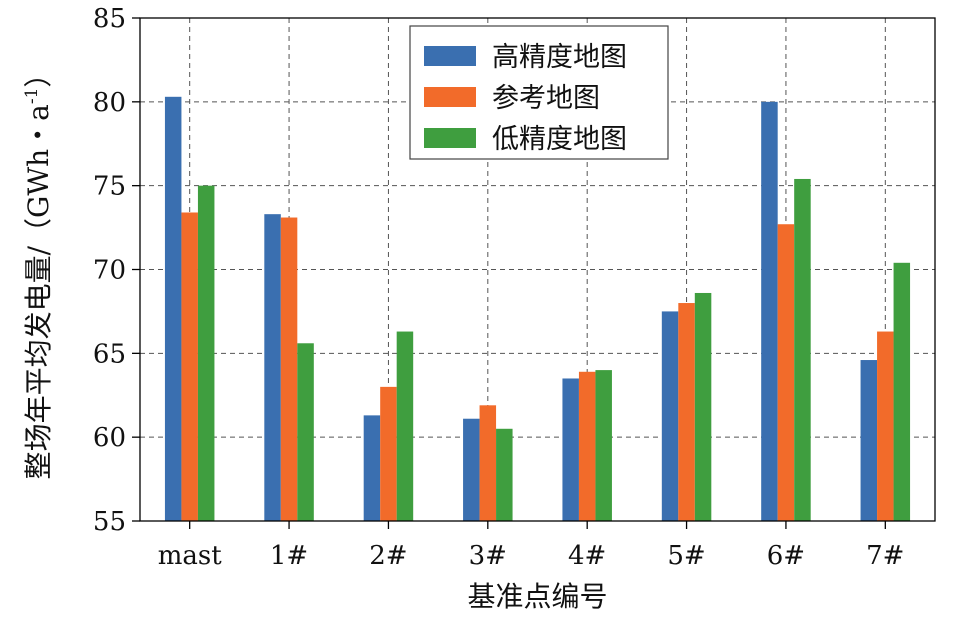 This screenshot has width=963, height=626. I want to click on y-tick-label: 70, so click(109, 271).